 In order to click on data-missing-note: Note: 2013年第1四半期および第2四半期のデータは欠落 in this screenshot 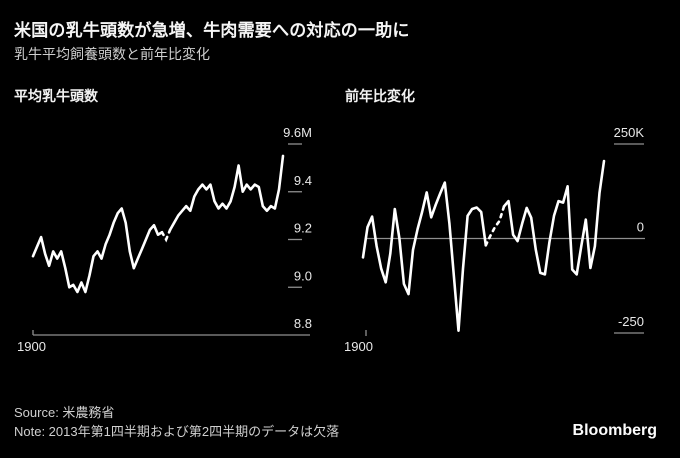, I will do `click(177, 431)`.